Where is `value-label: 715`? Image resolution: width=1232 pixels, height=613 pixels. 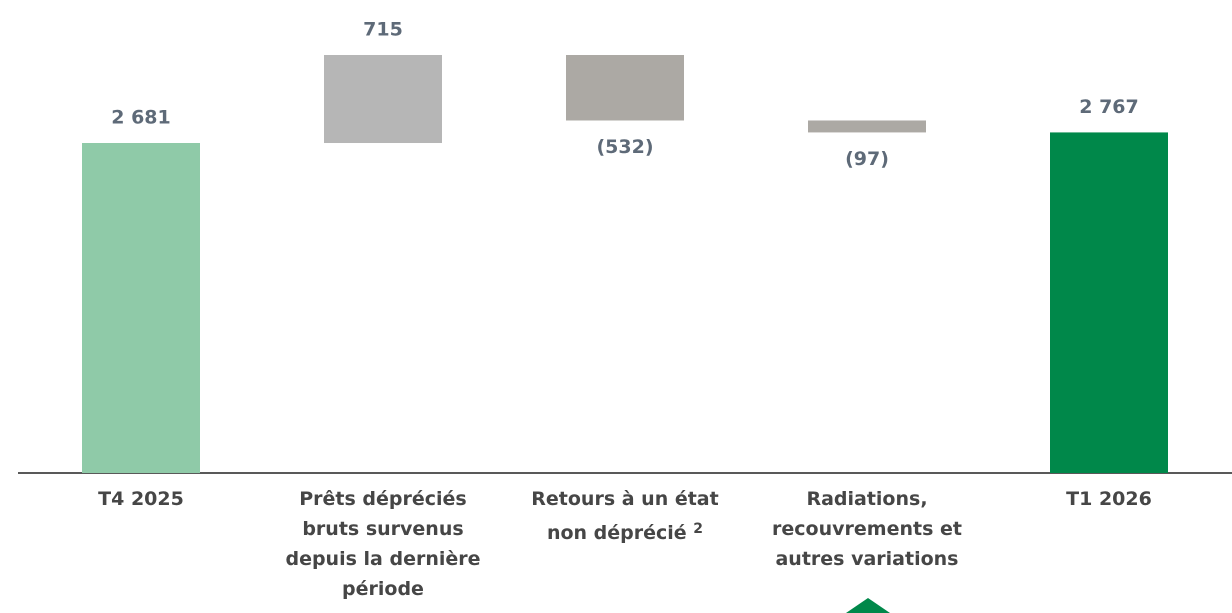 value-label: 715 is located at coordinates (383, 30).